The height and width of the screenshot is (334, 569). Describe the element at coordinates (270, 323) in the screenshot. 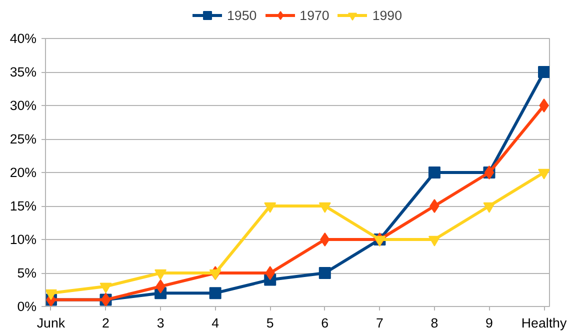

I see `x-tick-label: 5` at that location.